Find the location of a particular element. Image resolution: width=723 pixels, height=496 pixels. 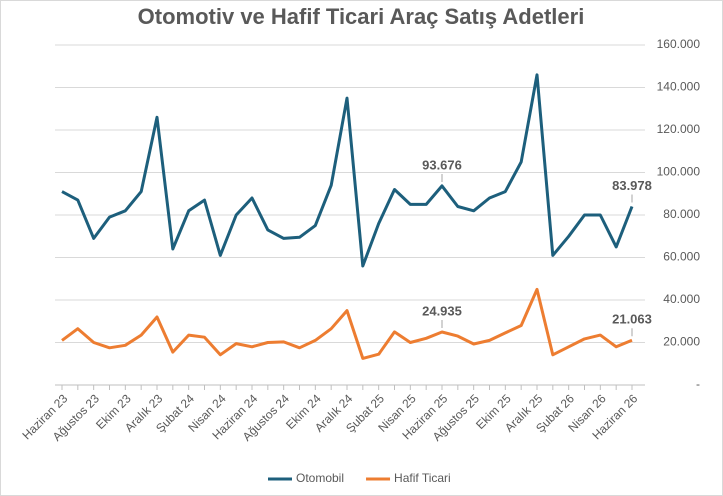

y-tick-label: - is located at coordinates (698, 384).